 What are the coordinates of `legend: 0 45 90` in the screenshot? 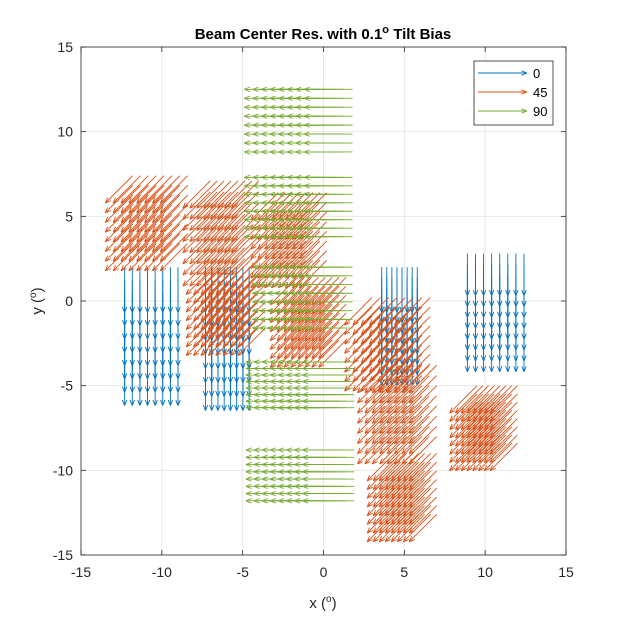 It's located at (513, 93).